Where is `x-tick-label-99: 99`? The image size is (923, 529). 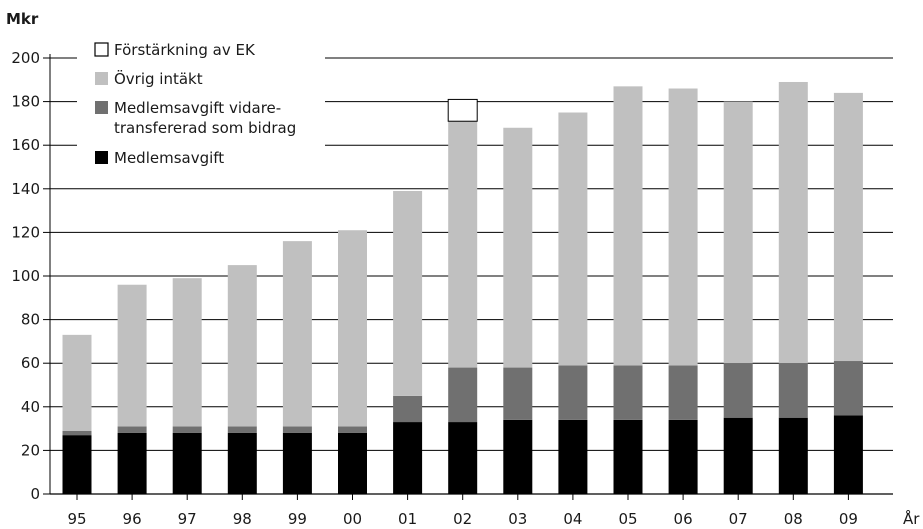
x-tick-label-99: 99 is located at coordinates (297, 519).